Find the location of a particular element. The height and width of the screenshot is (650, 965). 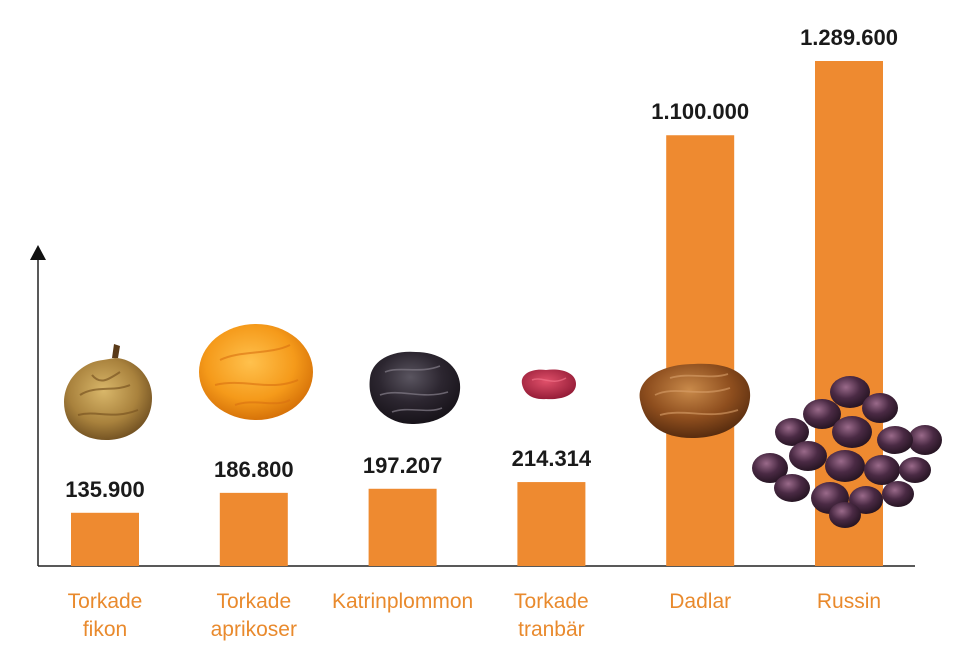

category-label: Russin is located at coordinates (849, 601).